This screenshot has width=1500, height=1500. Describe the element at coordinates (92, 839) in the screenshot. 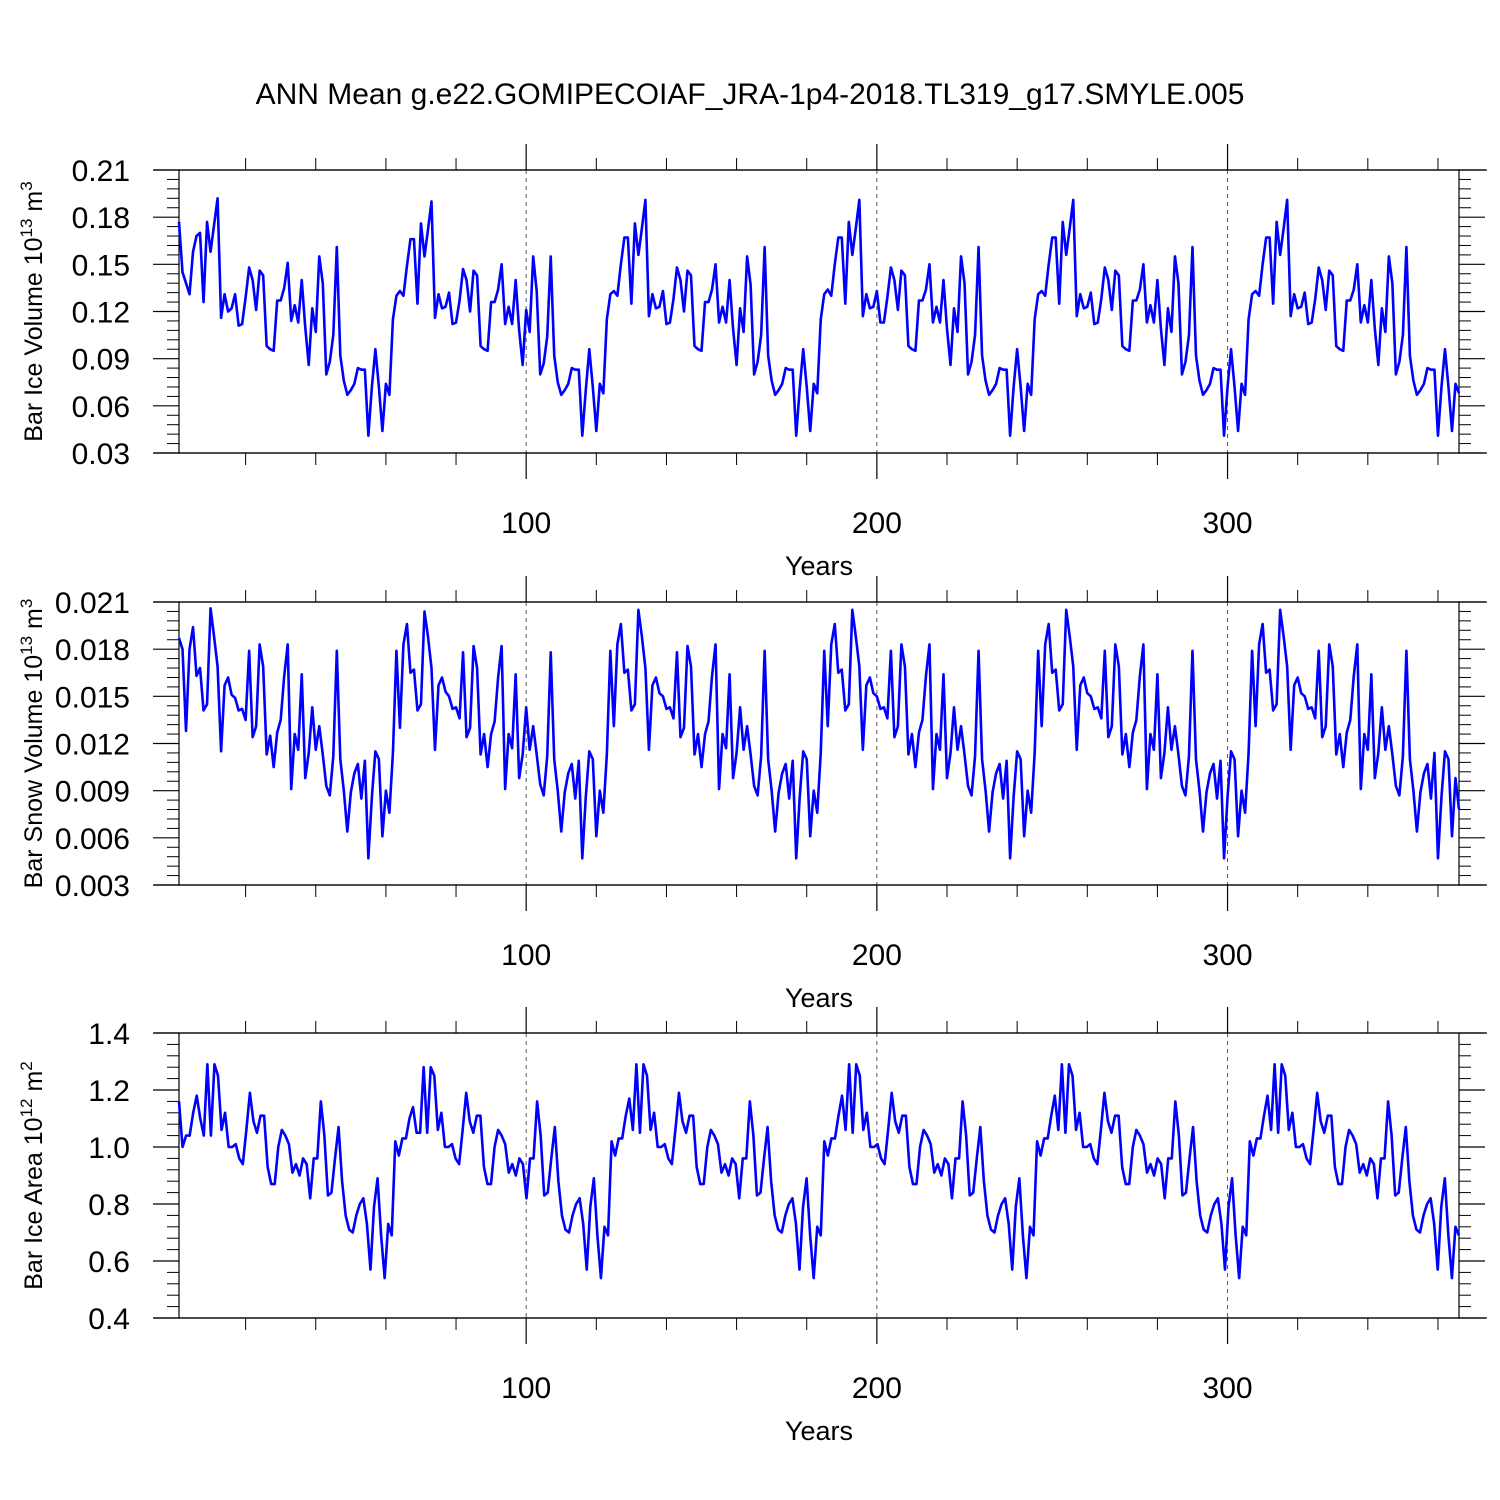

I see `y-tick-label: 0.006` at that location.